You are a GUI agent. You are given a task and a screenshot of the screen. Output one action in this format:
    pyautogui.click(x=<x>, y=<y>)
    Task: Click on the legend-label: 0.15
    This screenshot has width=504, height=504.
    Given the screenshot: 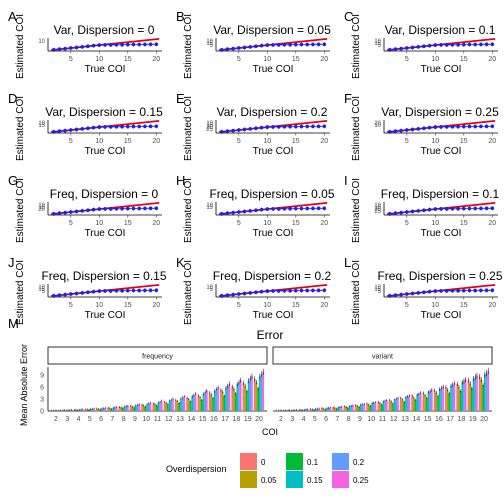 What is the action you would take?
    pyautogui.click(x=315, y=480)
    